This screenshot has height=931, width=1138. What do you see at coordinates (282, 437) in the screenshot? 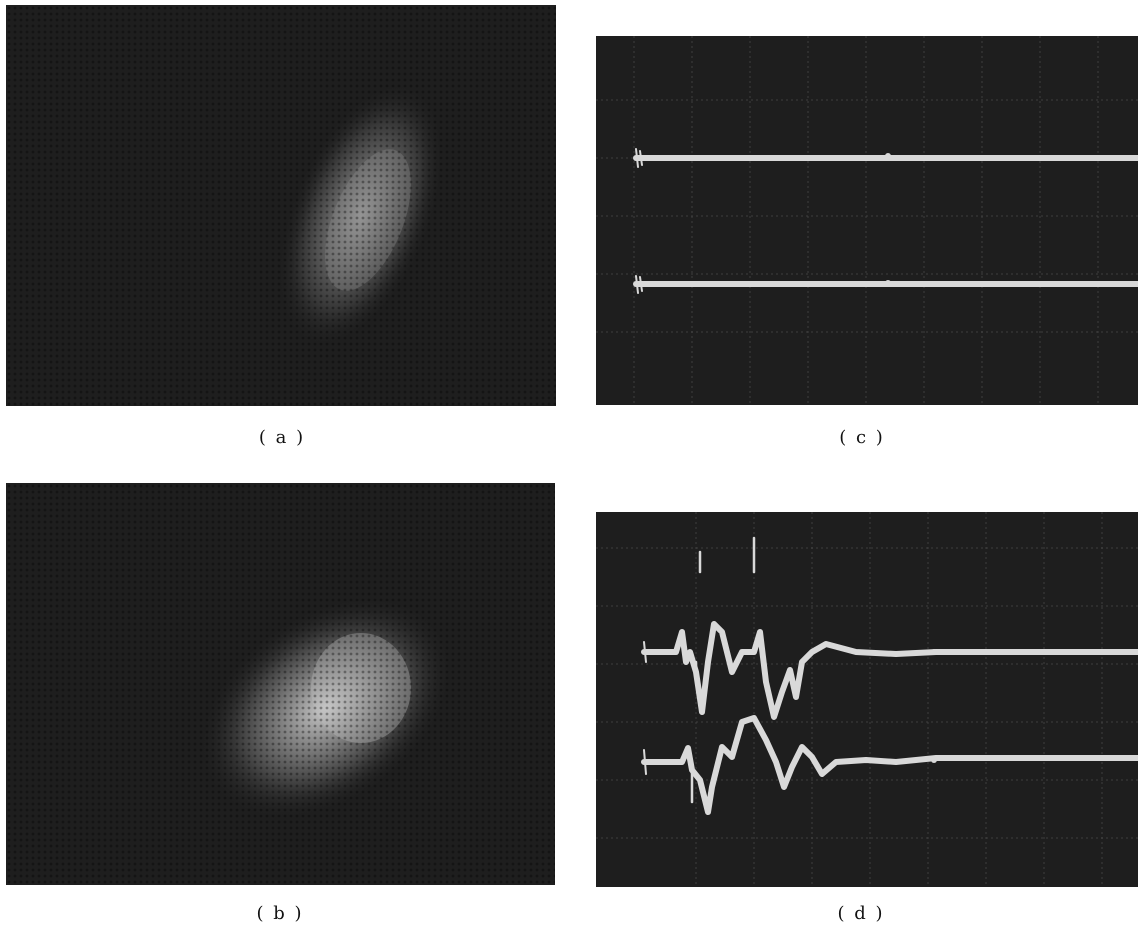
I see `caption-a: ( a )` at bounding box center [282, 437].